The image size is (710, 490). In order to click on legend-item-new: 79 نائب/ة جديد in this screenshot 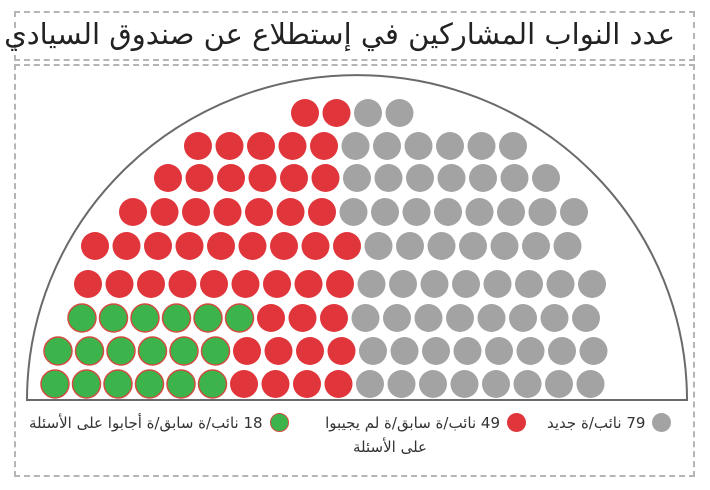, I will do `click(609, 422)`.